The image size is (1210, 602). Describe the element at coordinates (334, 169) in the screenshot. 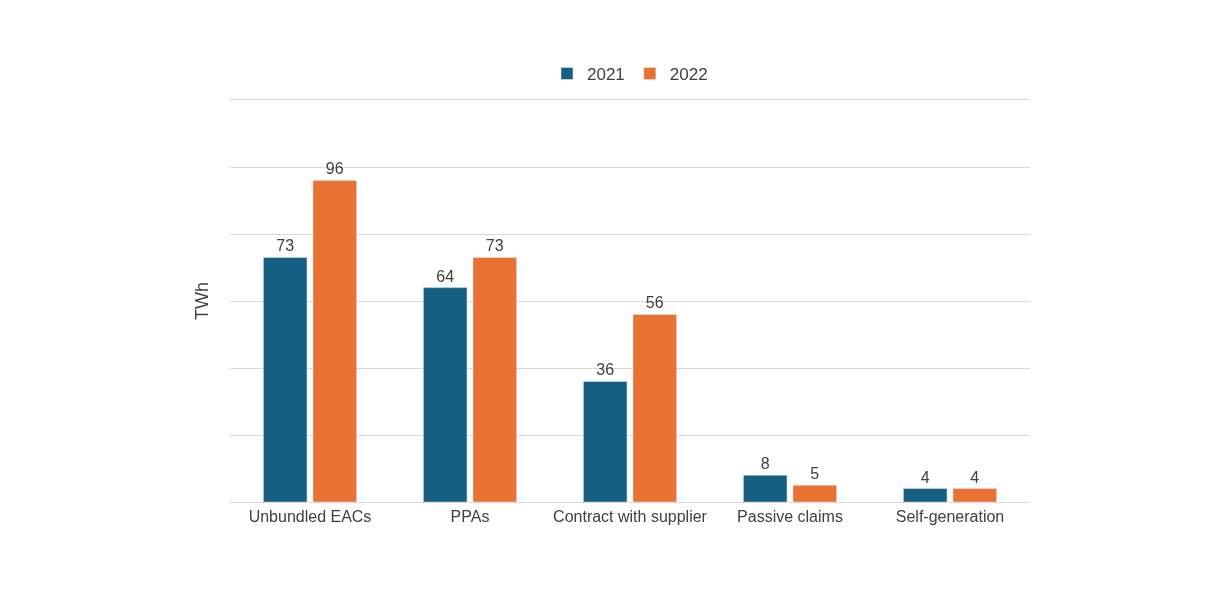

I see `data-label: 96` at that location.